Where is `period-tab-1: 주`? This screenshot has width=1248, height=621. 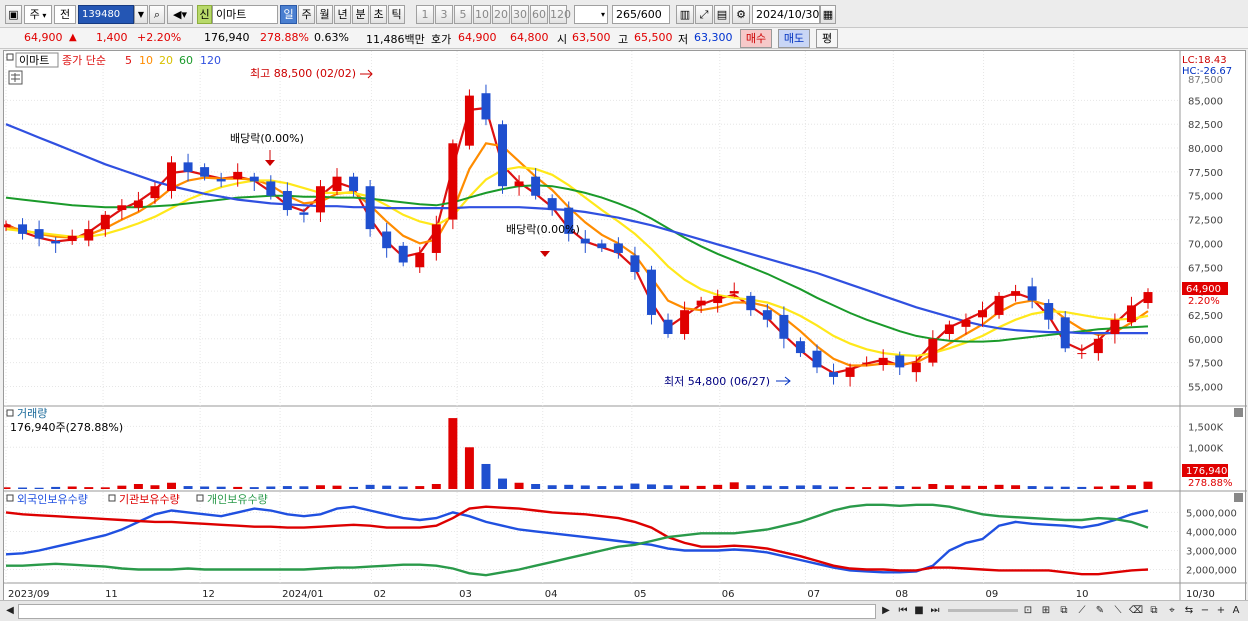
period-tab-1: 주 is located at coordinates (306, 14).